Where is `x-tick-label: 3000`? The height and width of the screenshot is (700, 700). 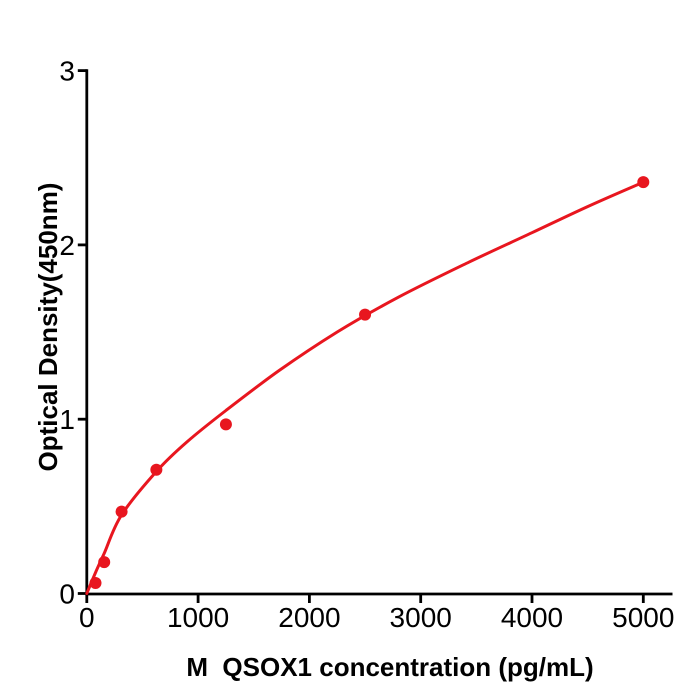
x-tick-label: 3000 is located at coordinates (421, 617).